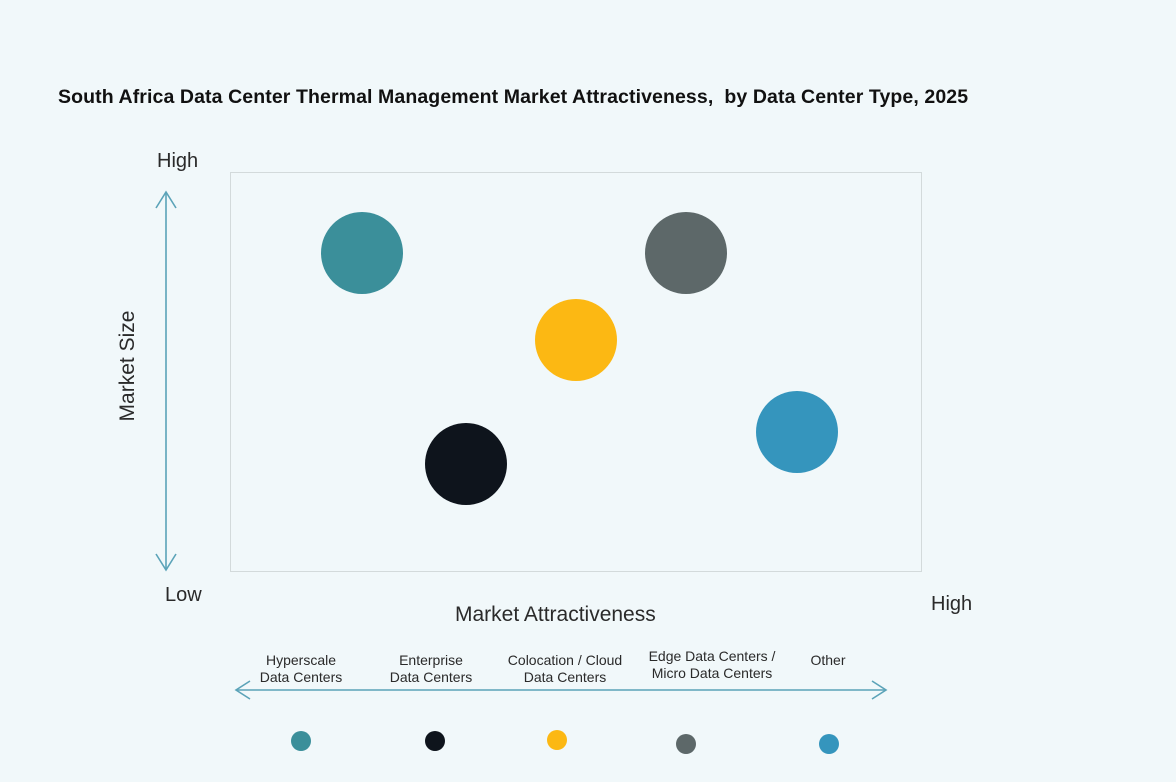 This screenshot has height=782, width=1176. What do you see at coordinates (557, 740) in the screenshot?
I see `legend-dot-colocation-cloud` at bounding box center [557, 740].